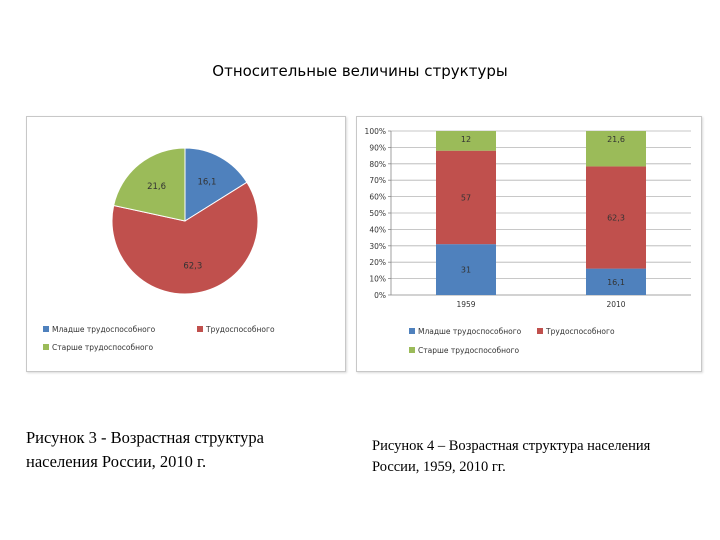  What do you see at coordinates (616, 139) in the screenshot?
I see `bar-segment-label: 21,6` at bounding box center [616, 139].